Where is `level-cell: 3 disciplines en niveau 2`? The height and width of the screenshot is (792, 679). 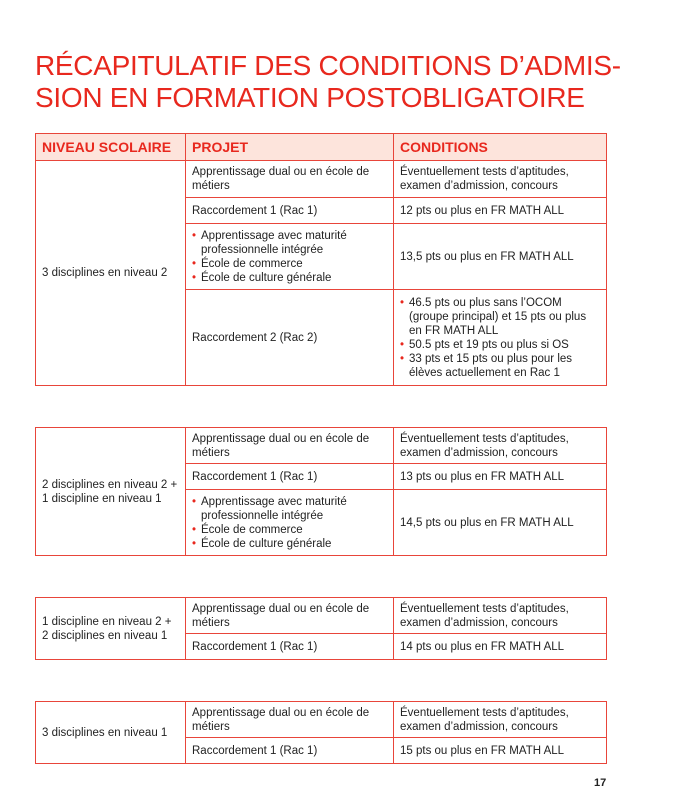
level-cell: 3 disciplines en niveau 2 is located at coordinates (110, 273).